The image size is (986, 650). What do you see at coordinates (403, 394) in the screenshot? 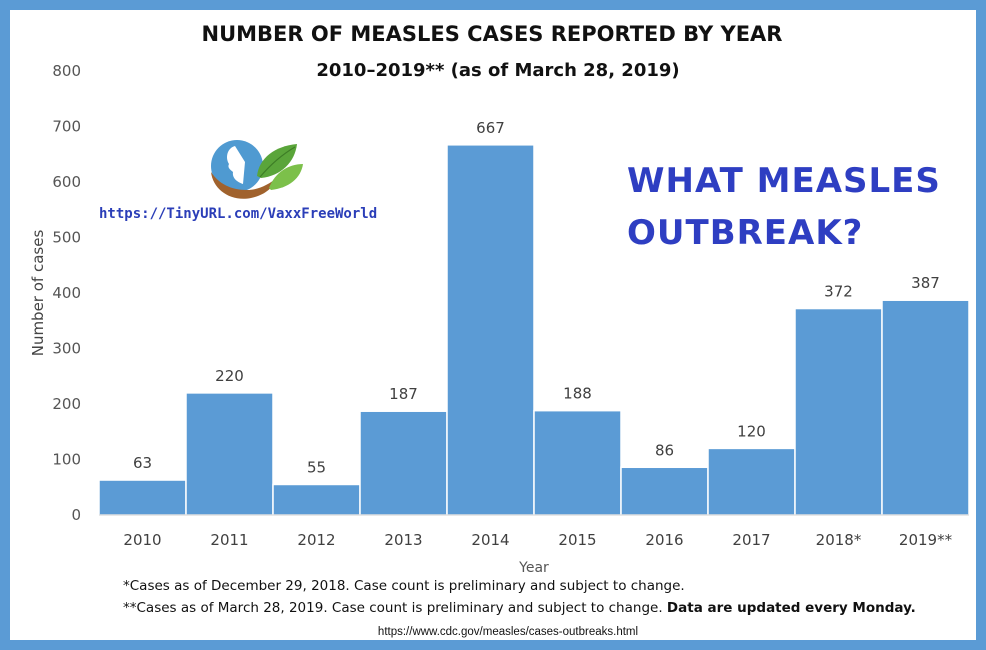
I see `data-label: 187` at bounding box center [403, 394].